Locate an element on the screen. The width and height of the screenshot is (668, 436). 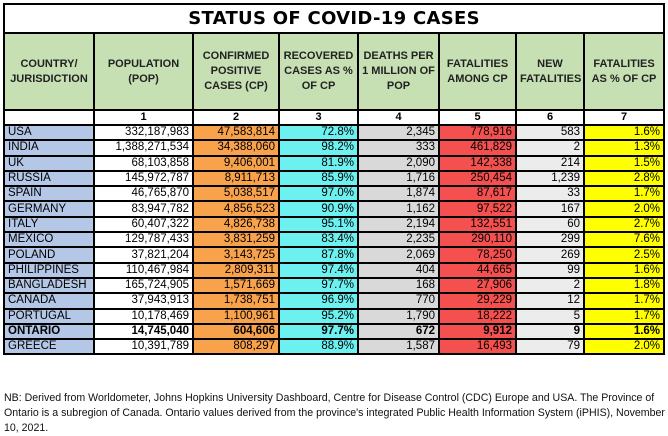
header-new-fatalities: NEW FATALITIES is located at coordinates (550, 71).